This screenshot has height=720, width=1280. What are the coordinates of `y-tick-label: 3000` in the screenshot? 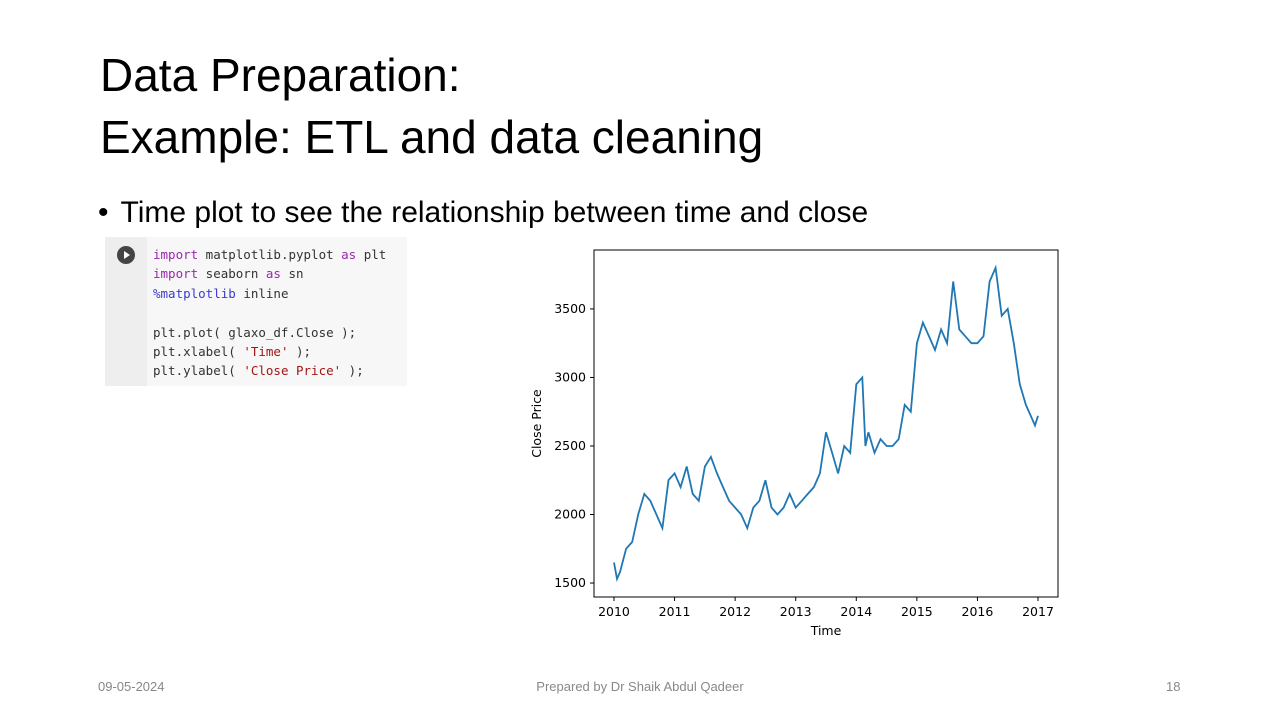 It's located at (570, 376).